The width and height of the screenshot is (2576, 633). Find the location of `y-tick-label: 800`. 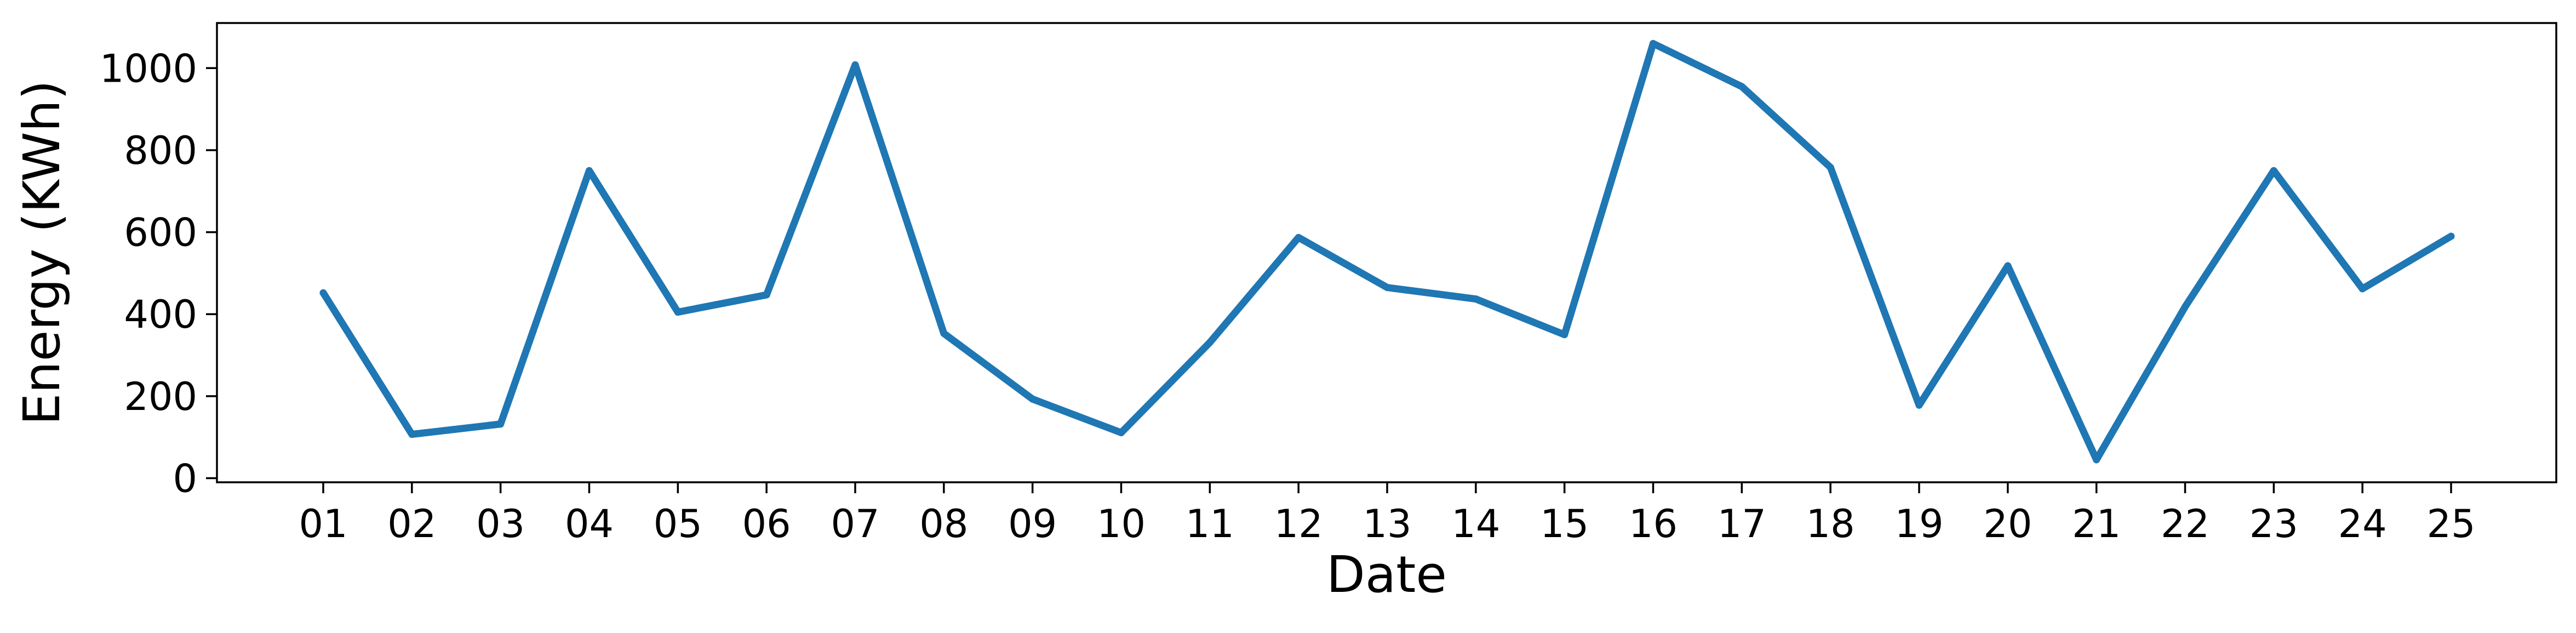

y-tick-label: 800 is located at coordinates (160, 150).